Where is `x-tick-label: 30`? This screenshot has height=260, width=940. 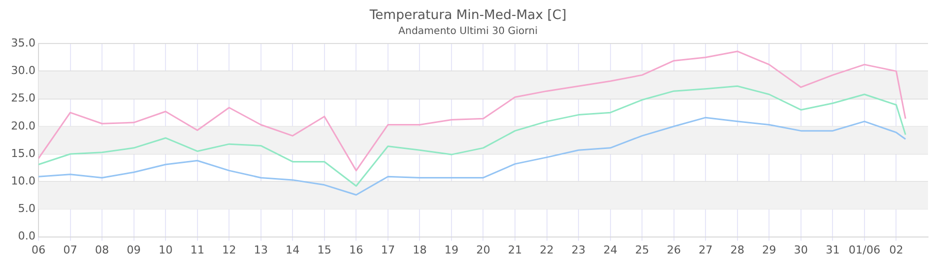
x-tick-label: 30 is located at coordinates (801, 249).